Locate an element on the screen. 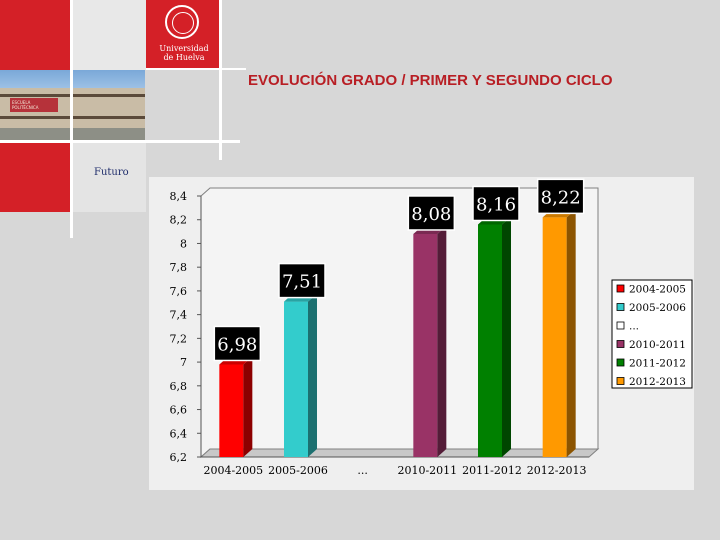 Image resolution: width=720 pixels, height=540 pixels. bar-side-2010-2011 is located at coordinates (442, 341).